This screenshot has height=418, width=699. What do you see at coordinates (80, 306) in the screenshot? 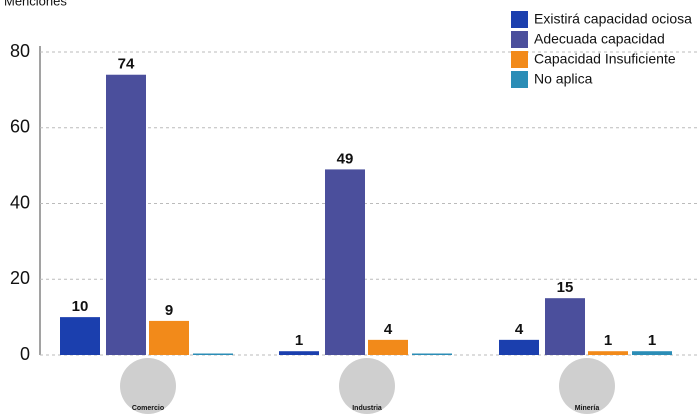
I see `data-label: 10` at bounding box center [80, 306].